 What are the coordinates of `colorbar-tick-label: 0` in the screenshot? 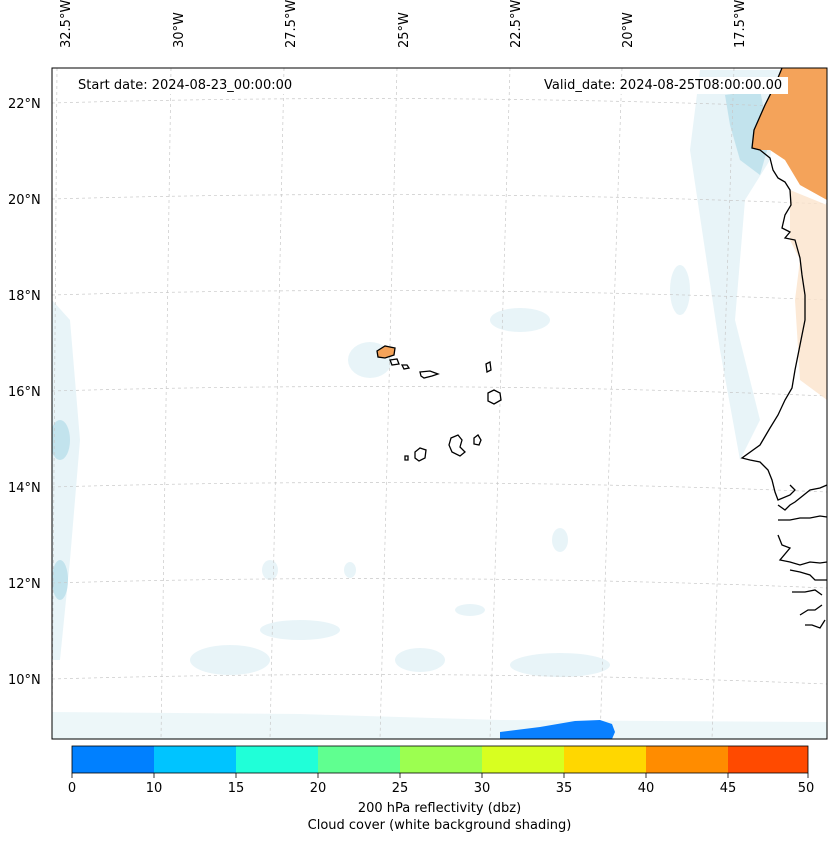 It's located at (72, 788).